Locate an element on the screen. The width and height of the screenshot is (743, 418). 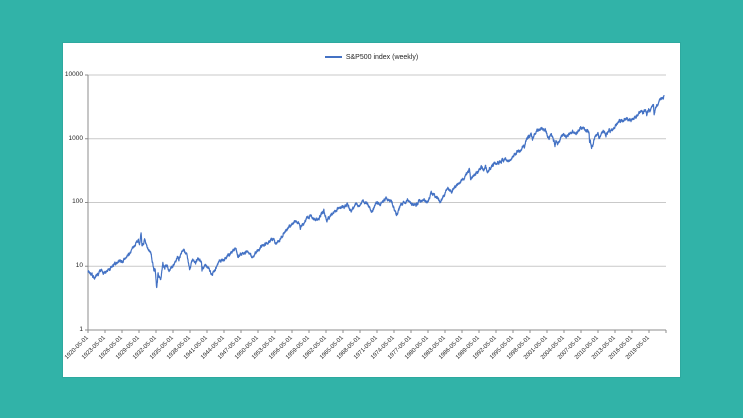
legend-line-swatch is located at coordinates (333, 57).